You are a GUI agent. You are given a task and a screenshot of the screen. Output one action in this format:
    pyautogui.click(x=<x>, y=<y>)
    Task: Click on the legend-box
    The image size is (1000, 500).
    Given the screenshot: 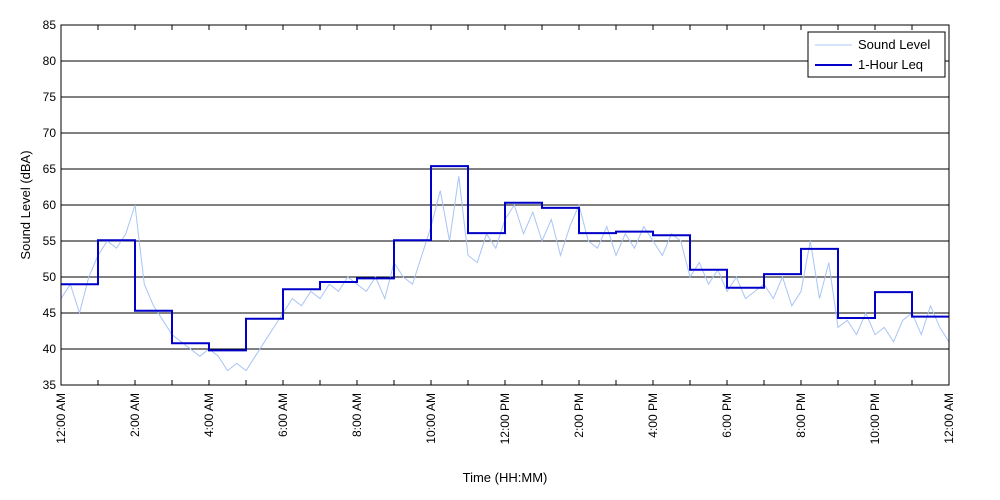 What is the action you would take?
    pyautogui.click(x=876, y=54)
    